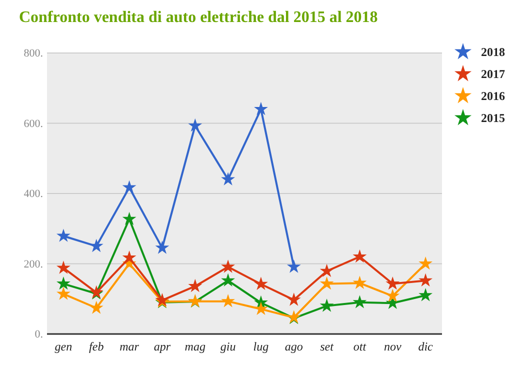  What do you see at coordinates (130, 347) in the screenshot?
I see `x-tick-label: mar` at bounding box center [130, 347].